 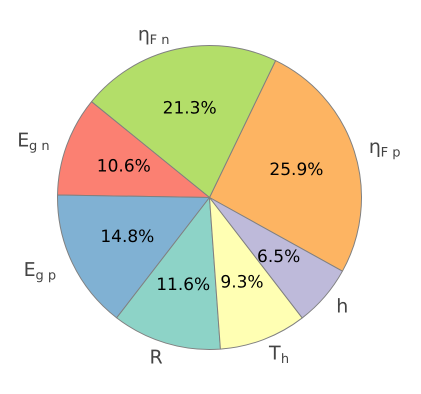 What do you see at coordinates (183, 284) in the screenshot?
I see `data-label: 11.6%` at bounding box center [183, 284].